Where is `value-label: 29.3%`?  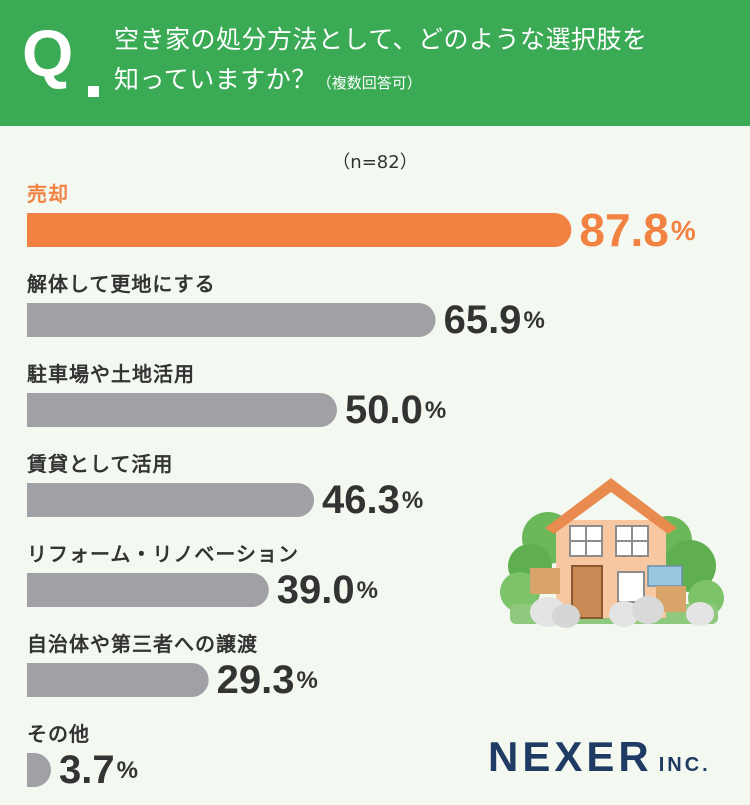 value-label: 29.3% is located at coordinates (267, 680).